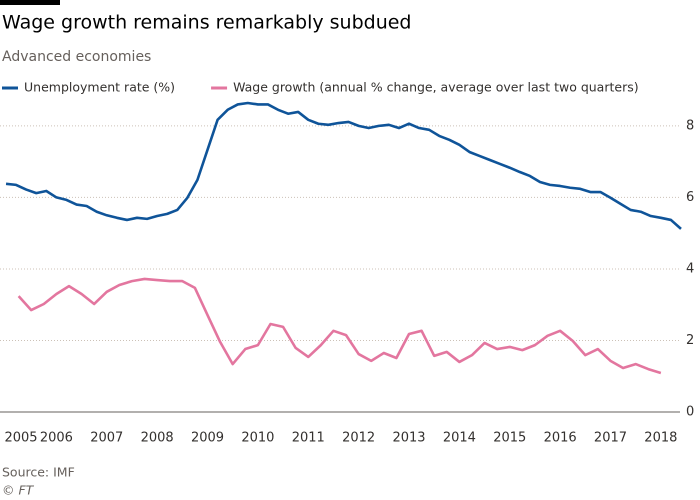  I want to click on chart-subtitle: Advanced economies, so click(76, 57).